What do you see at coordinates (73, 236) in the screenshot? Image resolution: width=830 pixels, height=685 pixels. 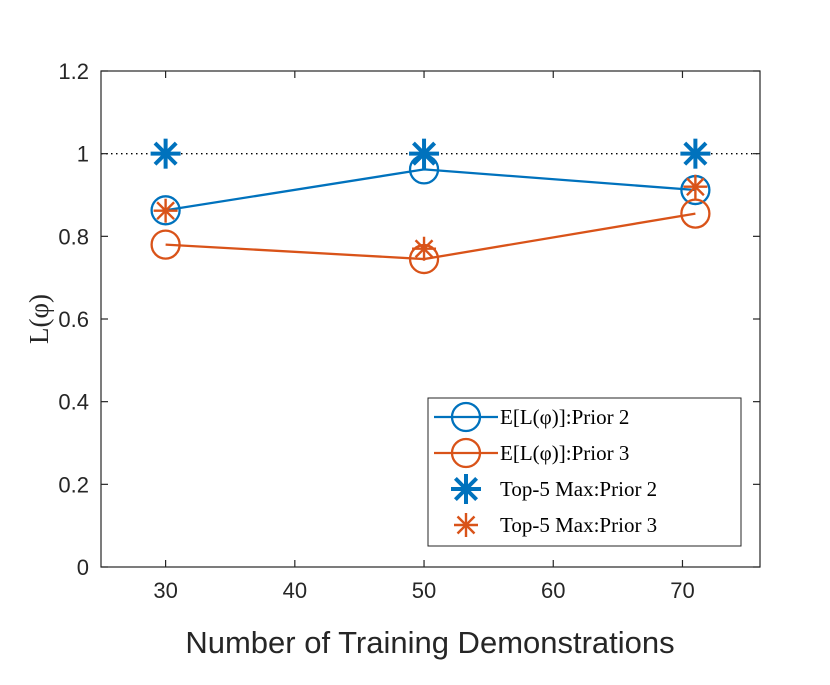 I see `y-tick-label: 0.8` at bounding box center [73, 236].